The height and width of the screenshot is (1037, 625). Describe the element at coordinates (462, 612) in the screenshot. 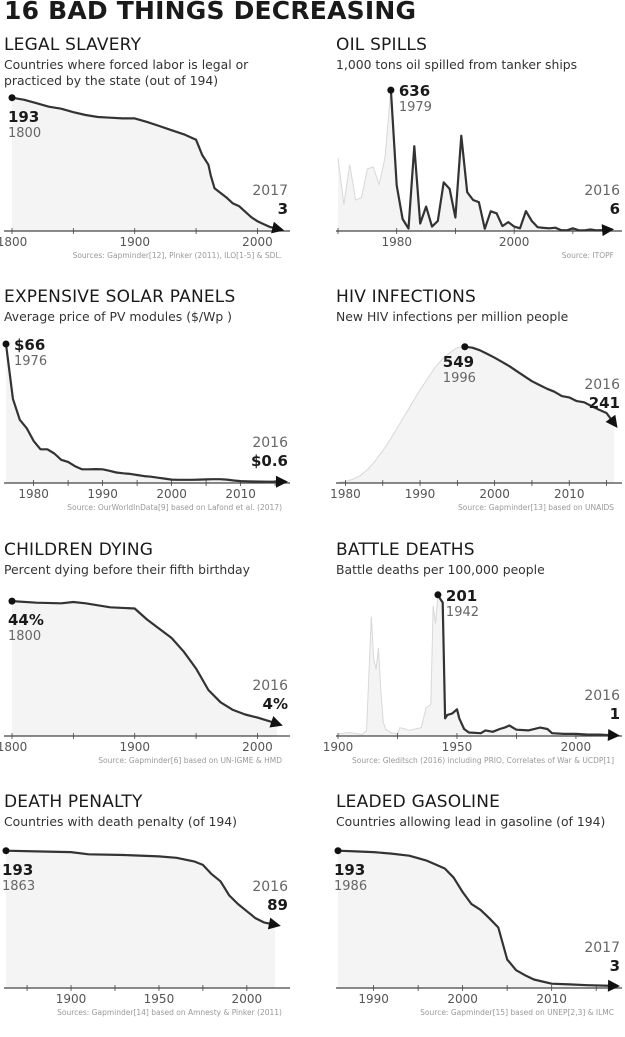

I see `start-year-label: 1942` at that location.